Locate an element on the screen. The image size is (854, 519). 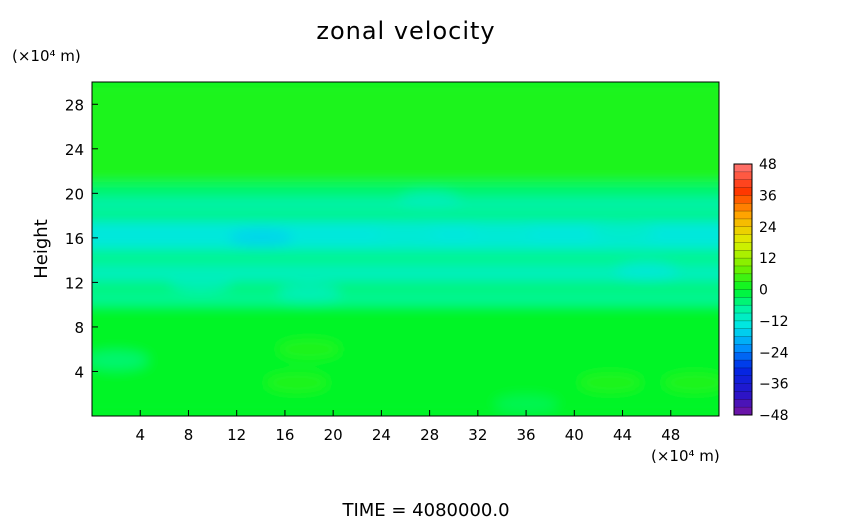
x-tick-label: 20 is located at coordinates (333, 435).